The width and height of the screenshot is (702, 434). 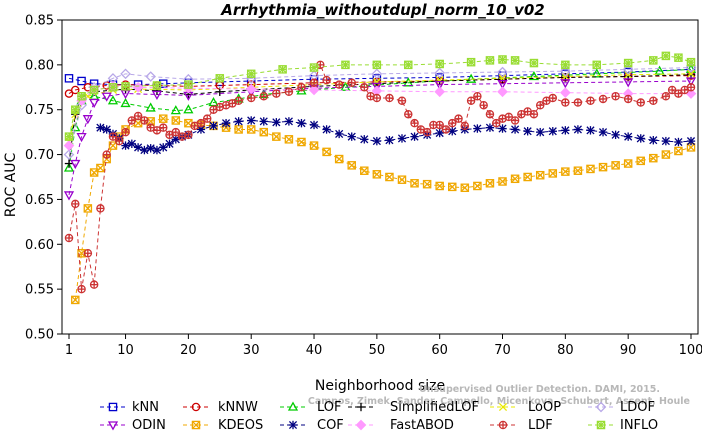 What do you see at coordinates (377, 350) in the screenshot?
I see `x-tick-label: 50` at bounding box center [377, 350].